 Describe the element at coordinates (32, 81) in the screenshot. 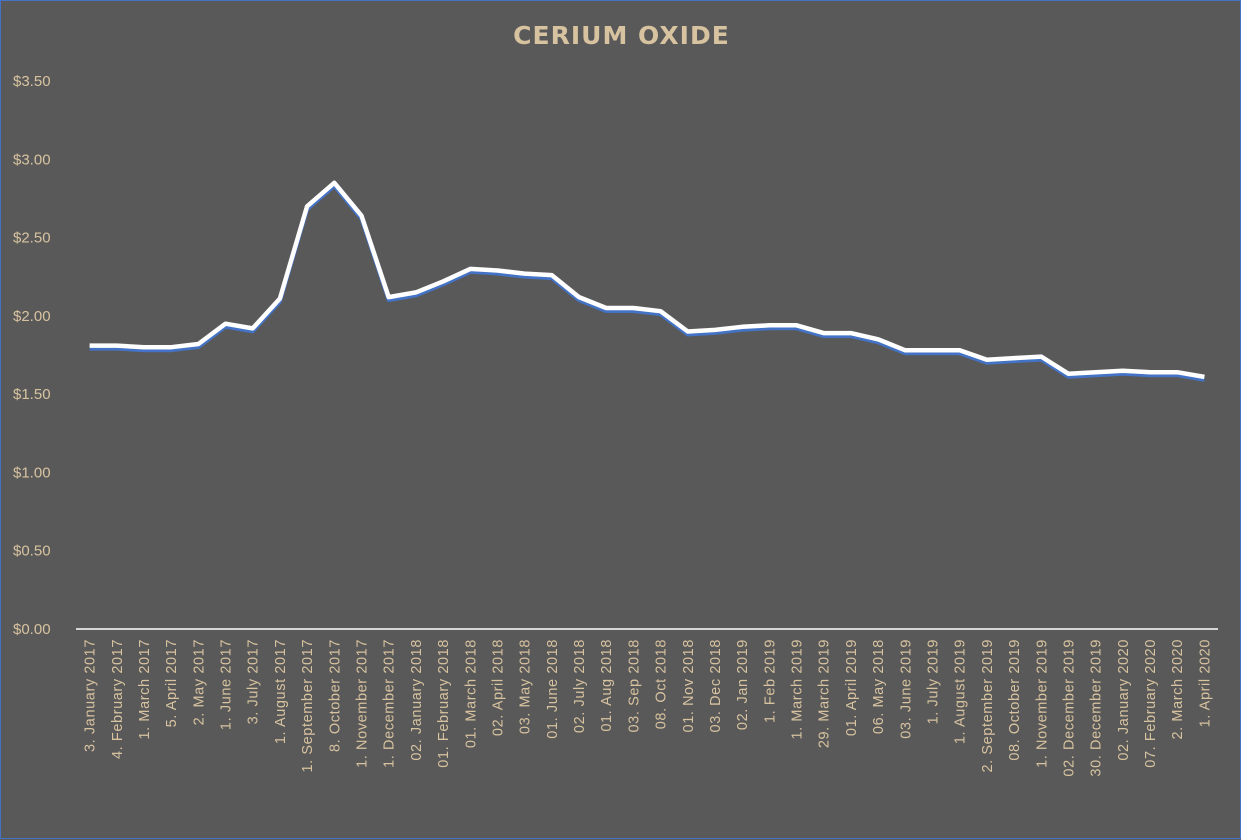

I see `y-tick-label: $3.50` at that location.